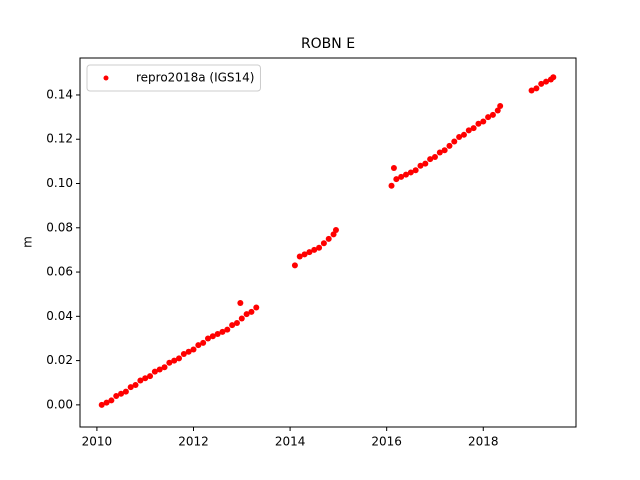 Image resolution: width=640 pixels, height=480 pixels. Describe the element at coordinates (328, 44) in the screenshot. I see `chart-title: ROBN E` at that location.